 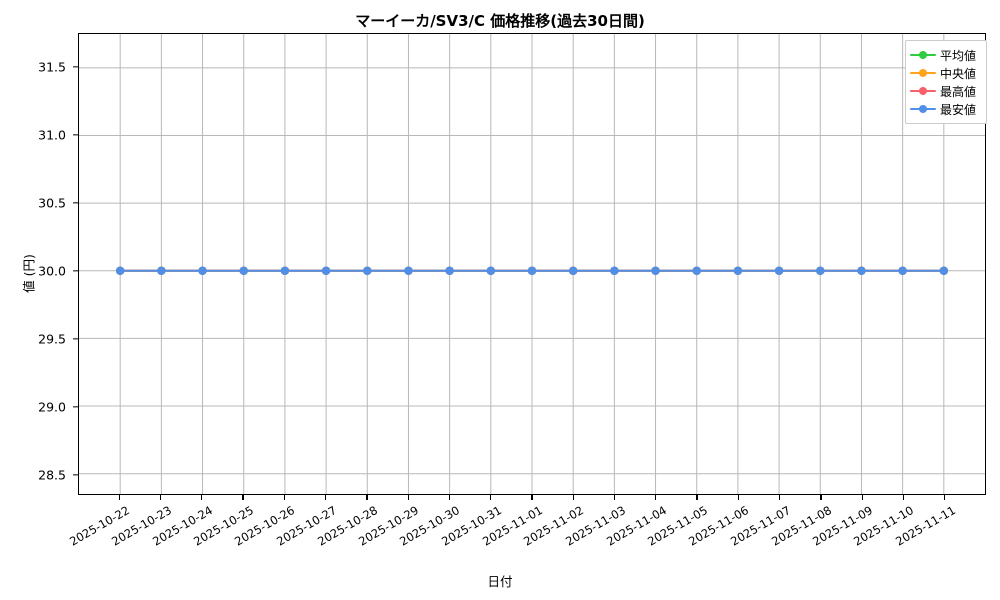 I want to click on x-tick-label: 2025-10-29, so click(x=389, y=526).